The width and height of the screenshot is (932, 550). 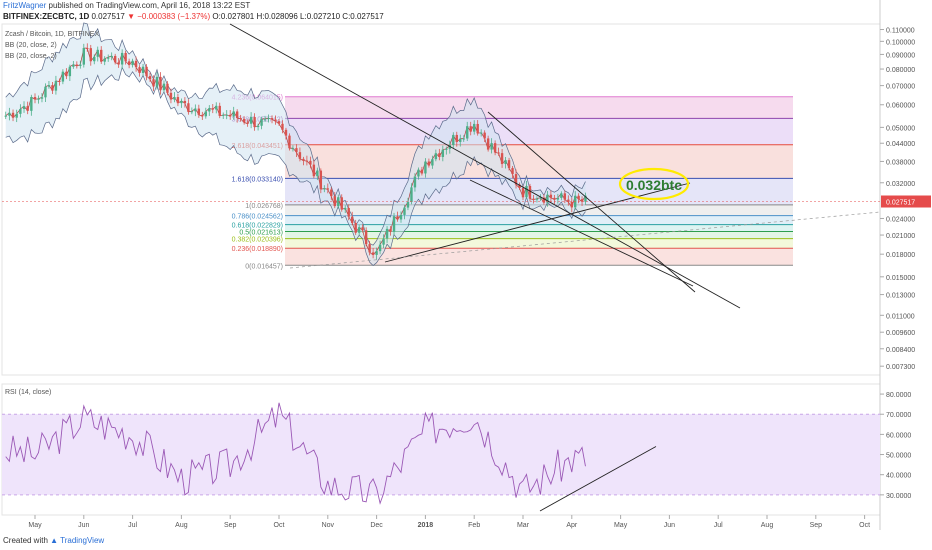 I want to click on rsi-trendline, so click(x=598, y=479).